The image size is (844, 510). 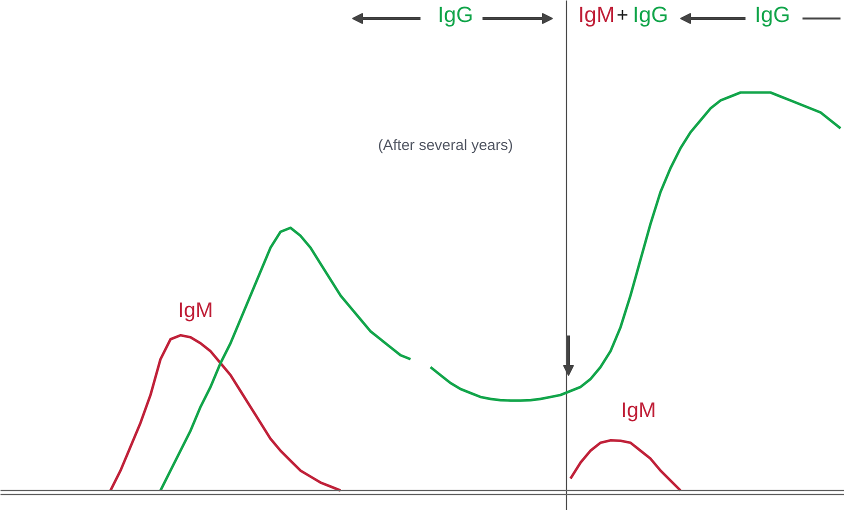 What do you see at coordinates (596, 14) in the screenshot?
I see `text: IgM` at bounding box center [596, 14].